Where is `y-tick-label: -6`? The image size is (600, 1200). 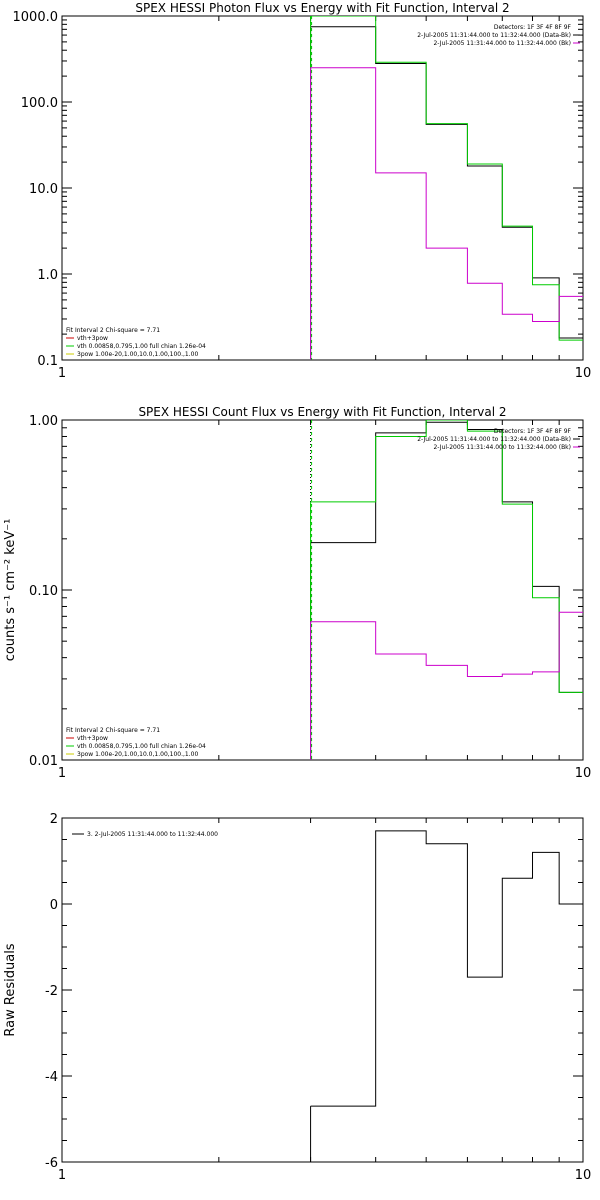
y-tick-label: -6 is located at coordinates (51, 1163).